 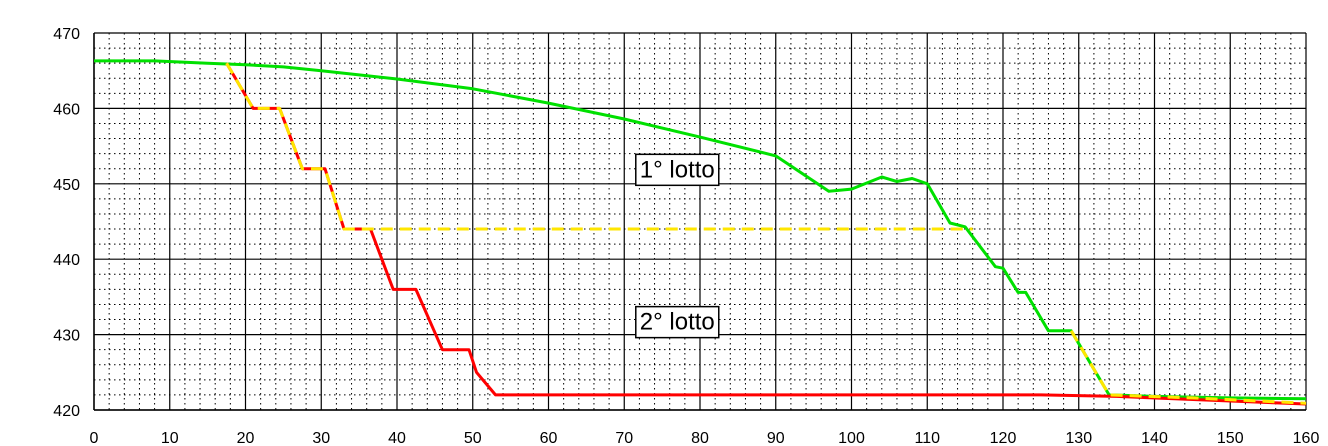 I want to click on x-tick-label: 30, so click(x=321, y=438).